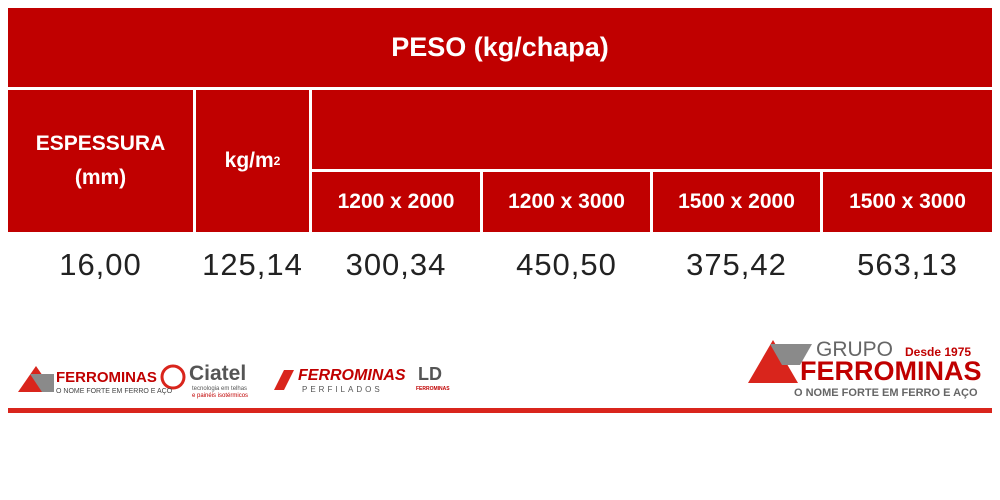 The image size is (1000, 500). What do you see at coordinates (100, 264) in the screenshot?
I see `cell: 16,00` at bounding box center [100, 264].